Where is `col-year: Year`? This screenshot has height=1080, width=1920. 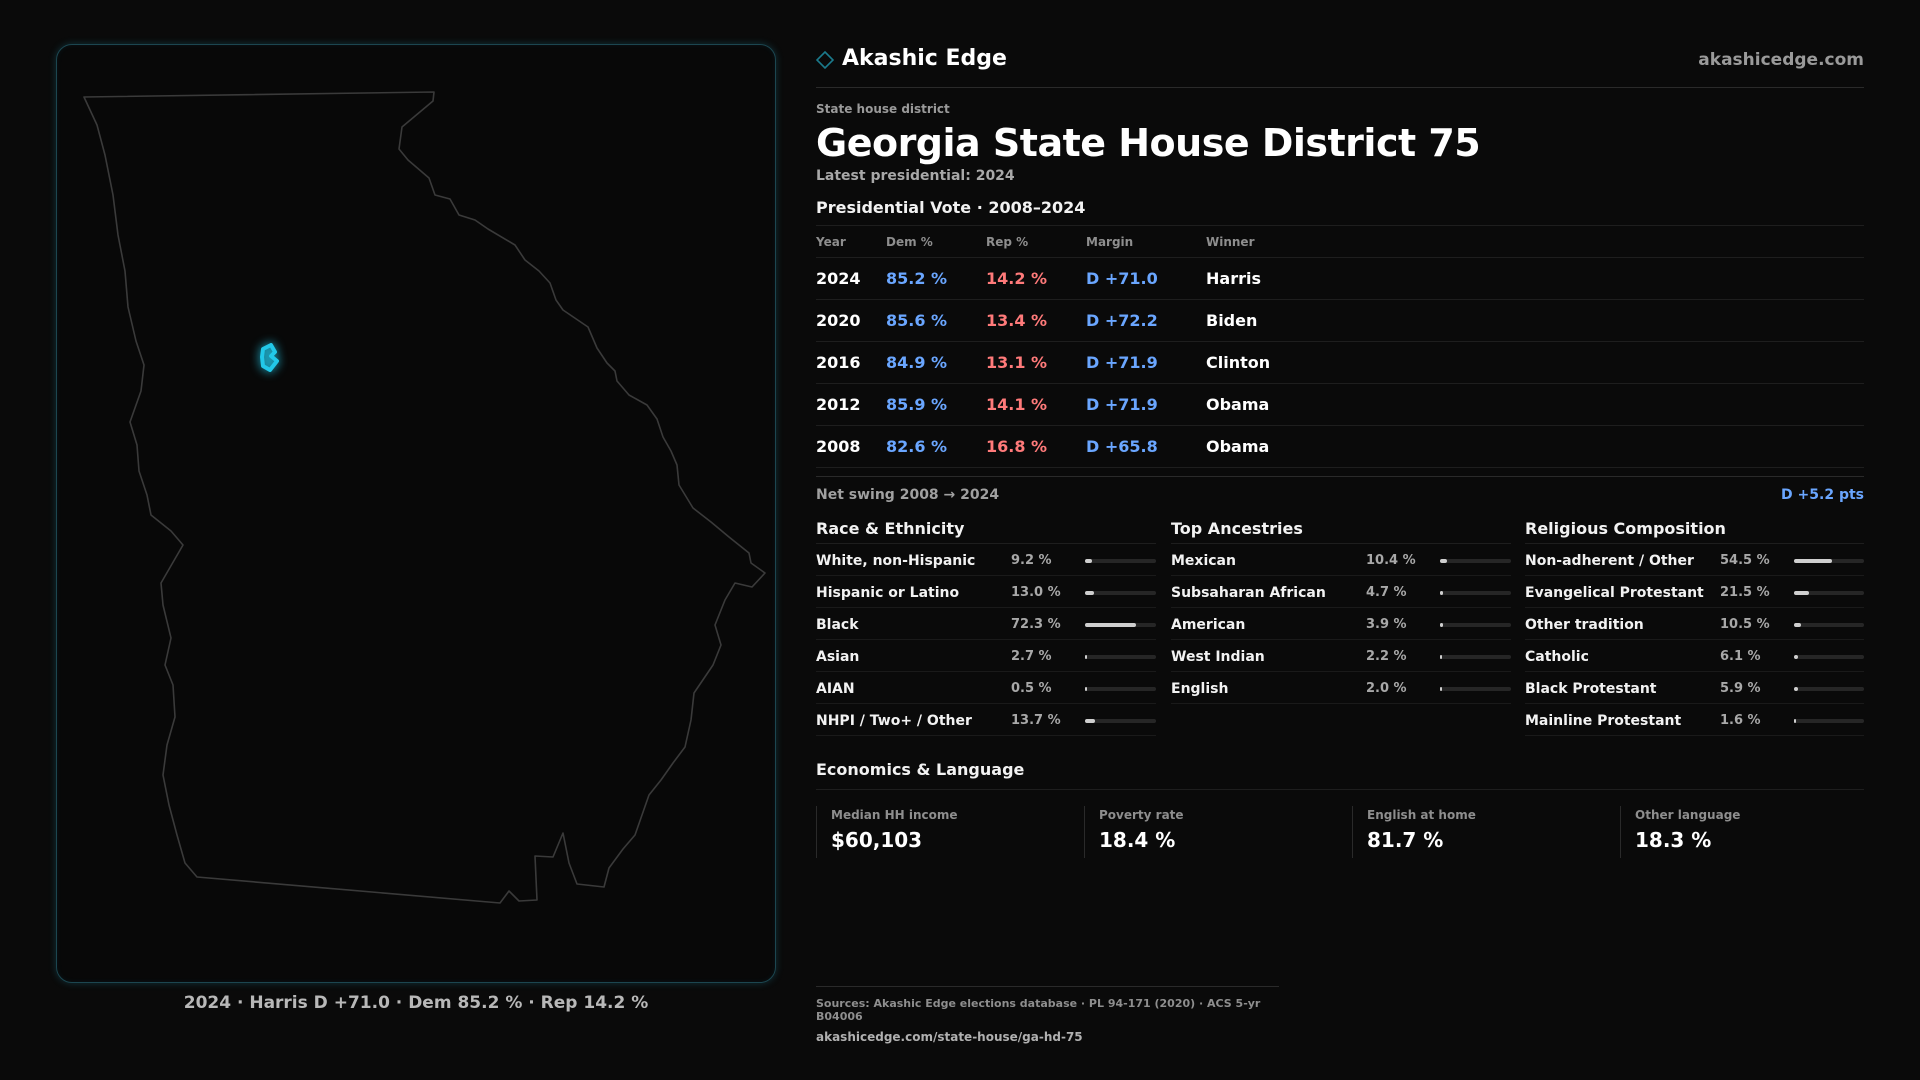 col-year: Year is located at coordinates (851, 241).